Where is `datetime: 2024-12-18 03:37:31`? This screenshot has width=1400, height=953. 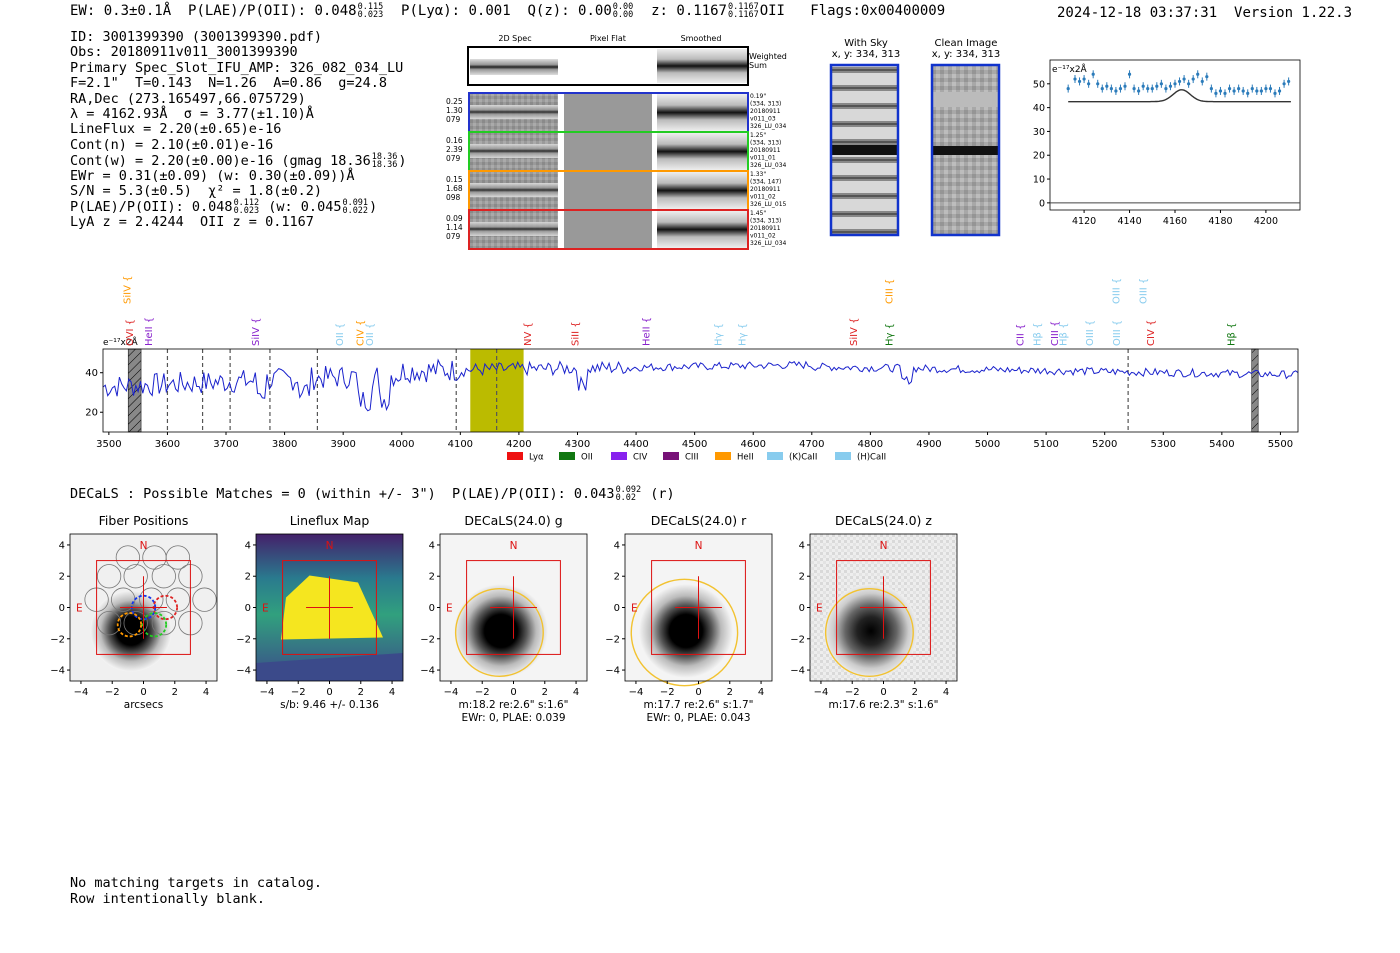
datetime: 2024-12-18 03:37:31 is located at coordinates (1137, 13).